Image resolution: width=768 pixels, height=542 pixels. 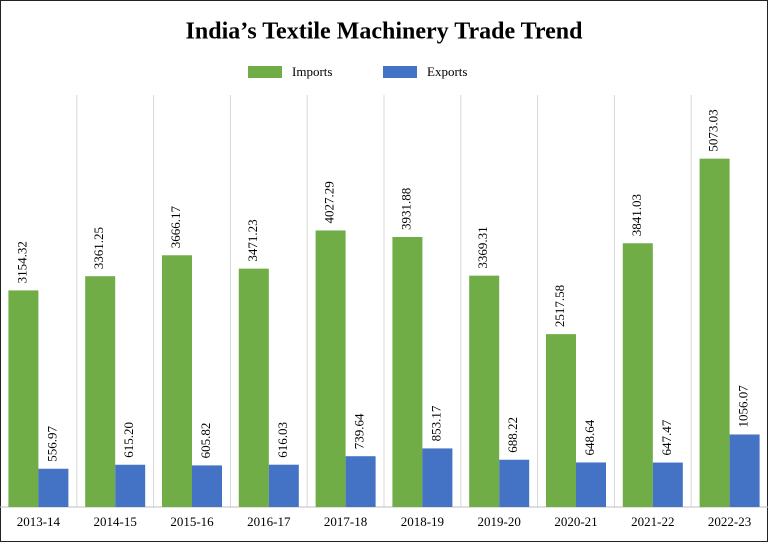 What do you see at coordinates (205, 441) in the screenshot?
I see `value-label: 605.82` at bounding box center [205, 441].